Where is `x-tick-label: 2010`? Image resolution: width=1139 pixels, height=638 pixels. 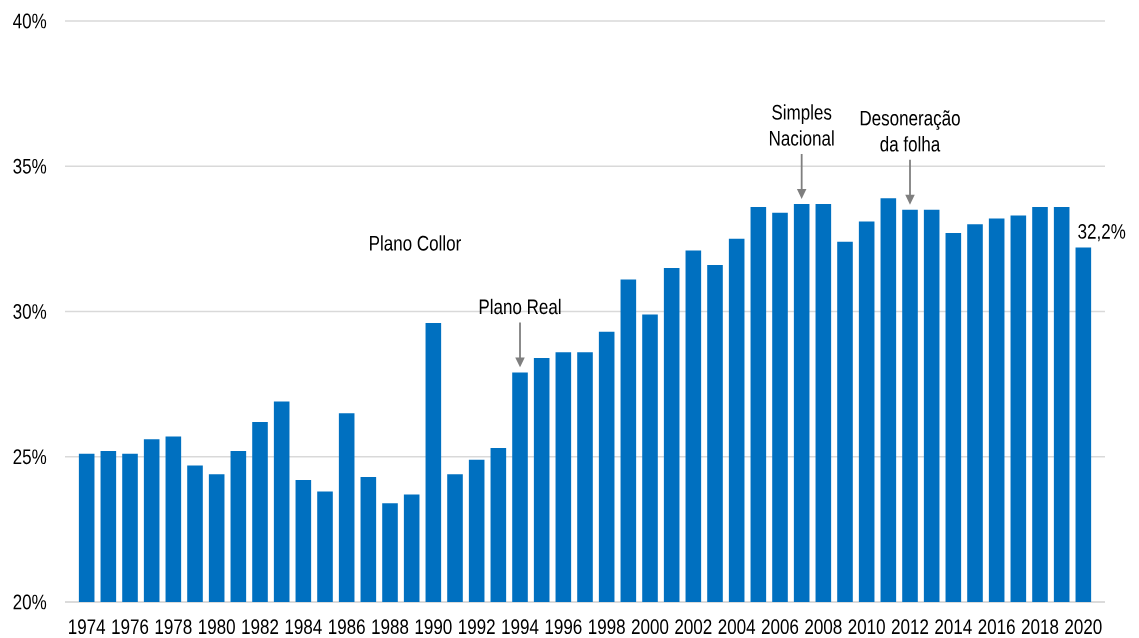
x-tick-label: 2010 is located at coordinates (866, 627).